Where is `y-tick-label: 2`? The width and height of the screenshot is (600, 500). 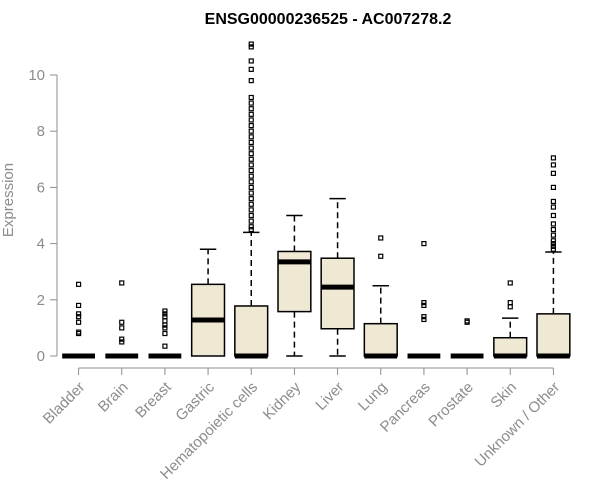 y-tick-label: 2 is located at coordinates (41, 300).